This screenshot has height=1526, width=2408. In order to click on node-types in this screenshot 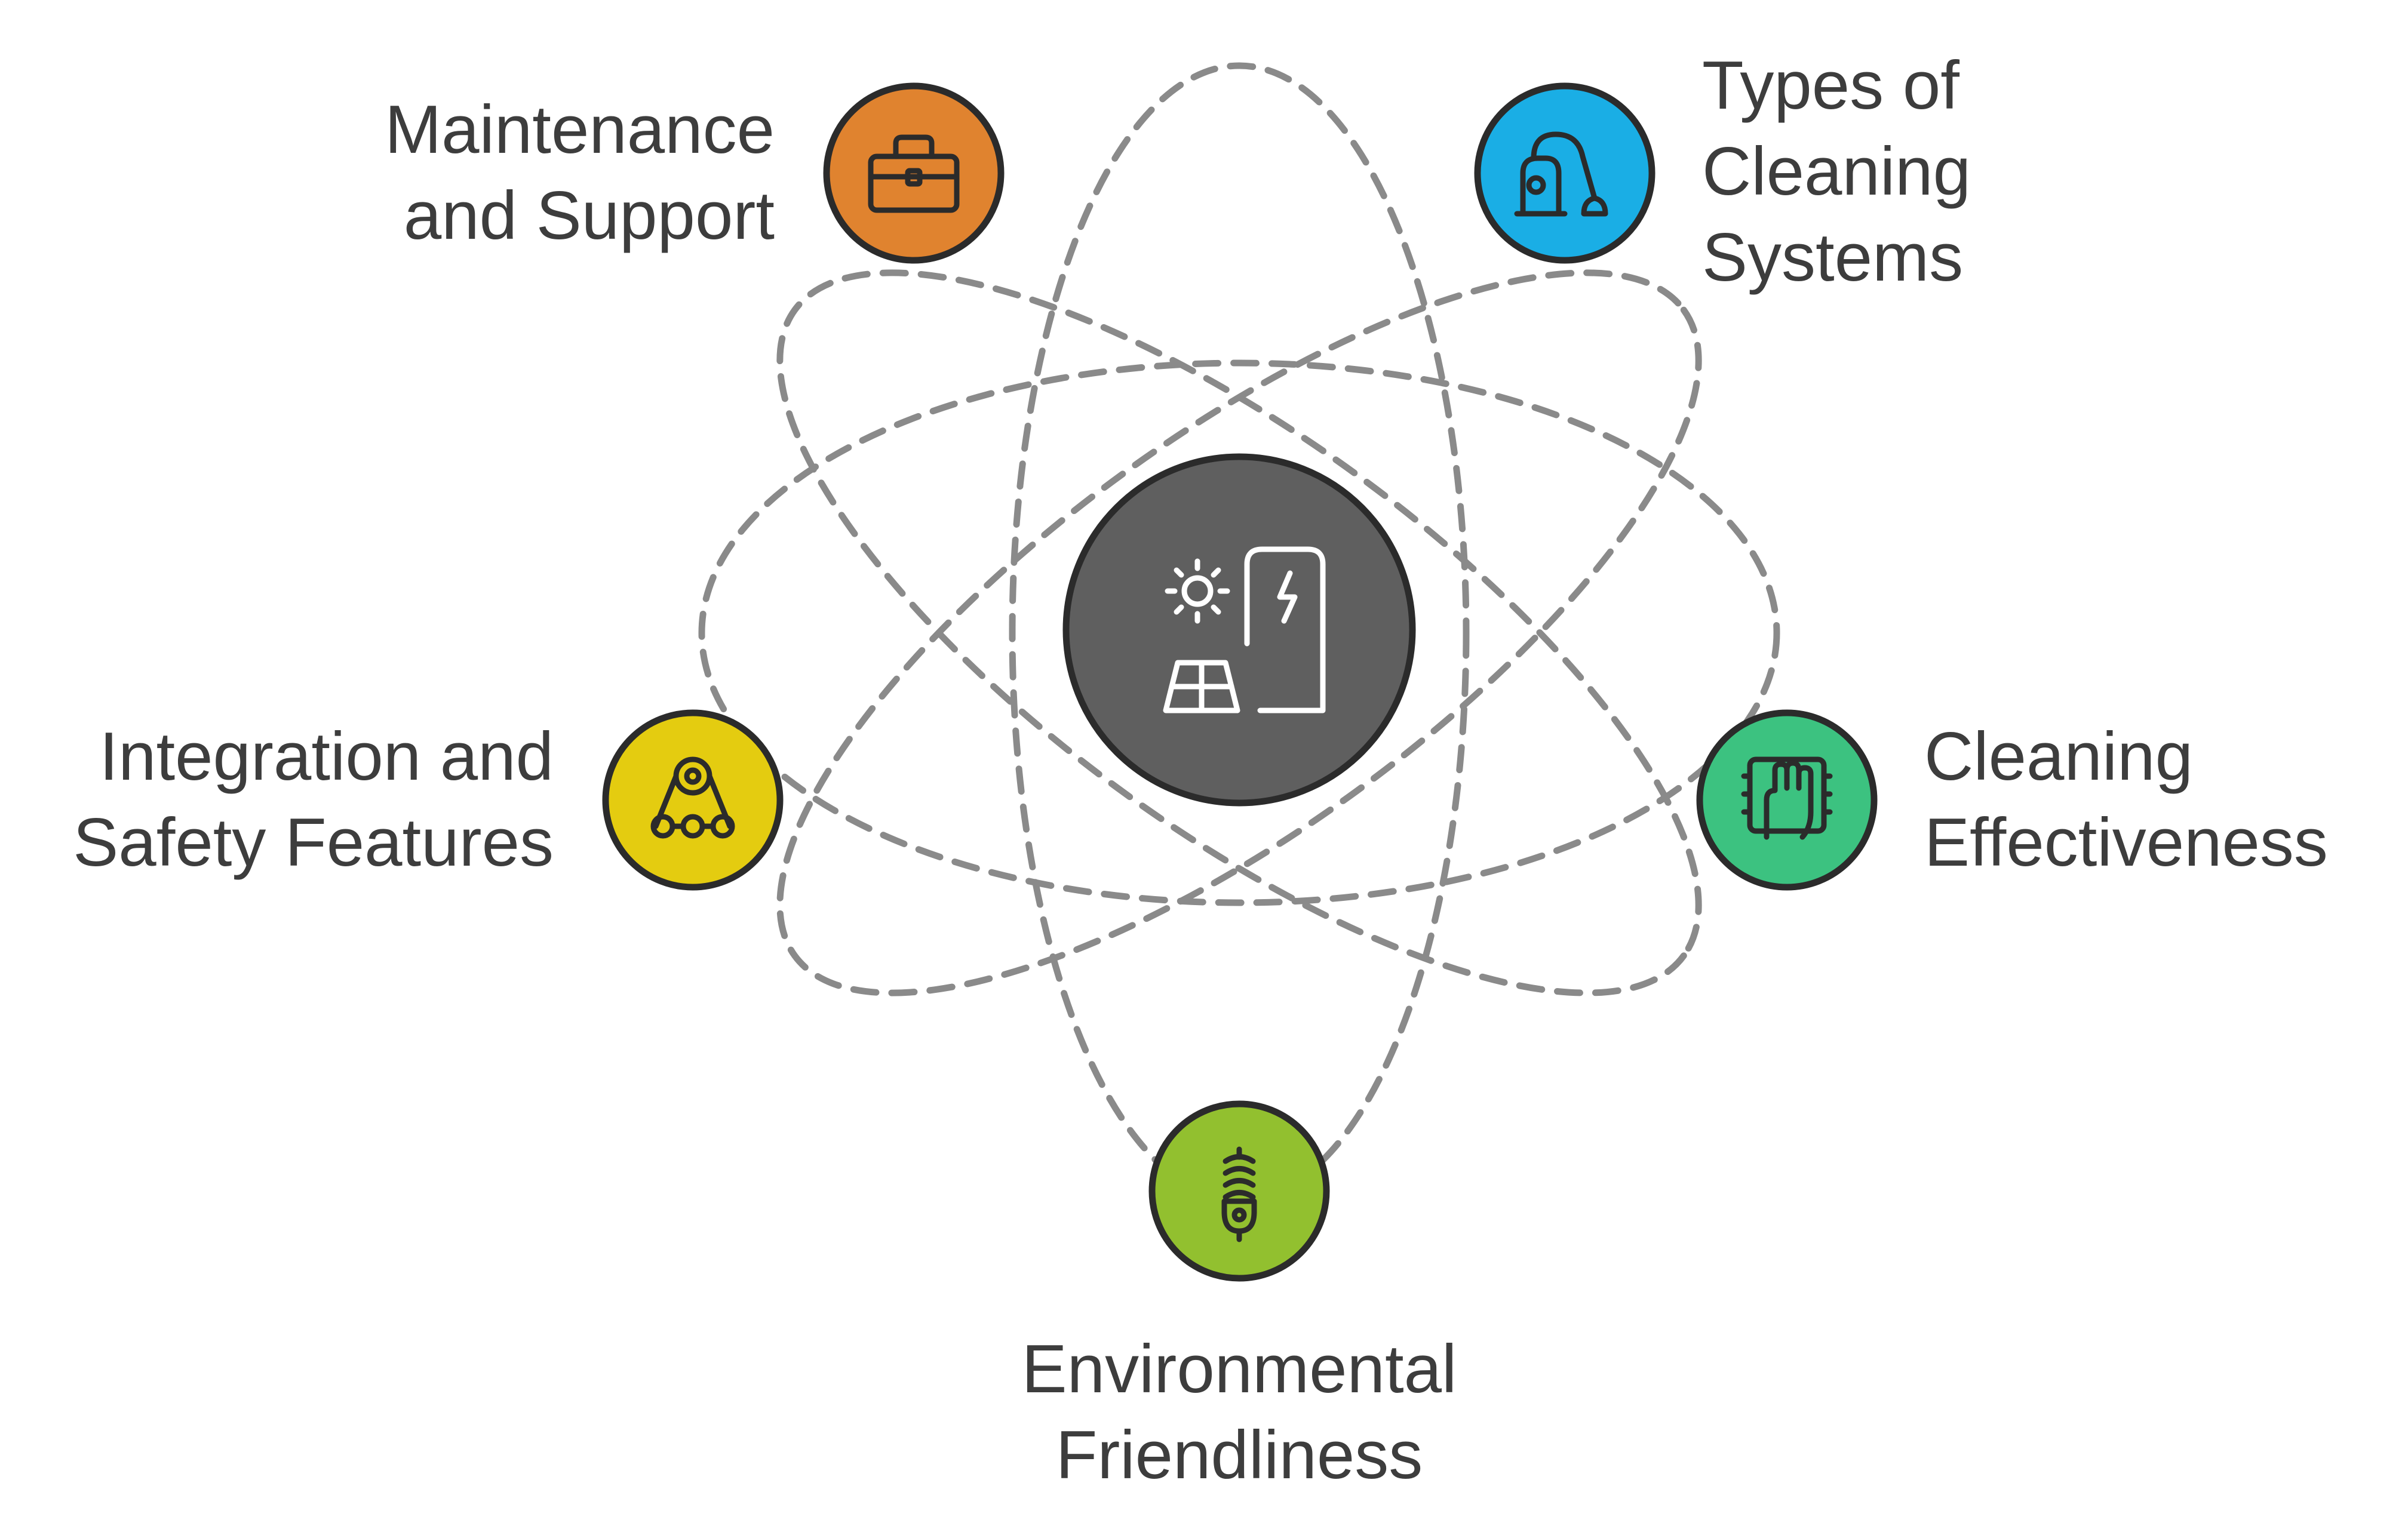, I will do `click(1565, 173)`.